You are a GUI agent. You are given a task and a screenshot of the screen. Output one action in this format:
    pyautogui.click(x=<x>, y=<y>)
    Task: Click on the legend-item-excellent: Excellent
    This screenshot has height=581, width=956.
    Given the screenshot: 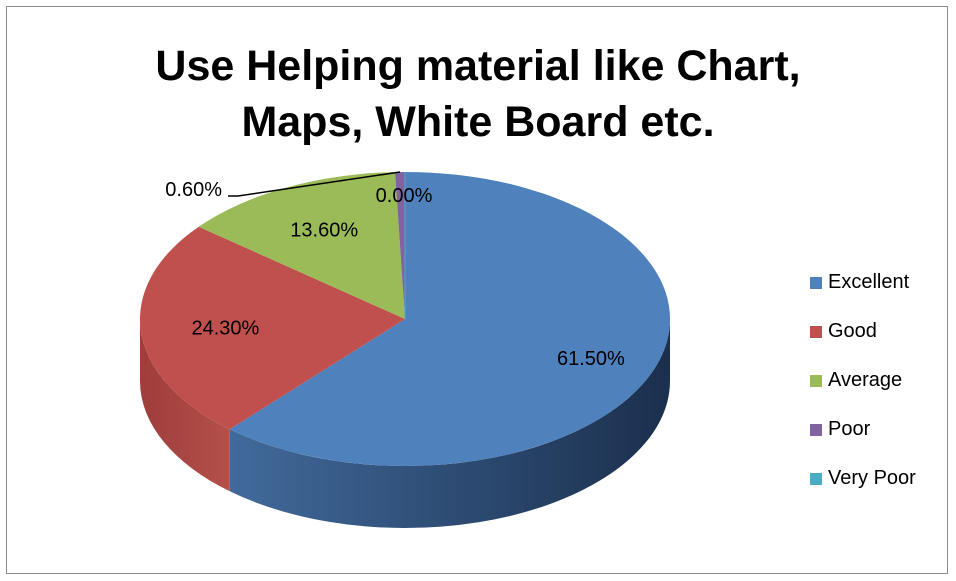 What is the action you would take?
    pyautogui.click(x=863, y=282)
    